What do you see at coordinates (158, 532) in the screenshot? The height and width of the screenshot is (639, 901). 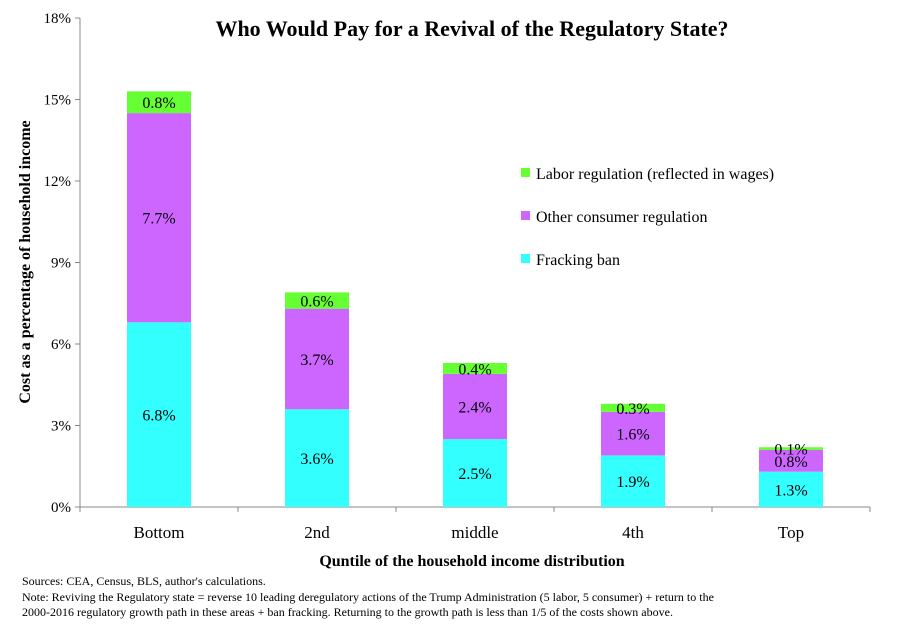 I see `x-tick-label: Bottom` at bounding box center [158, 532].